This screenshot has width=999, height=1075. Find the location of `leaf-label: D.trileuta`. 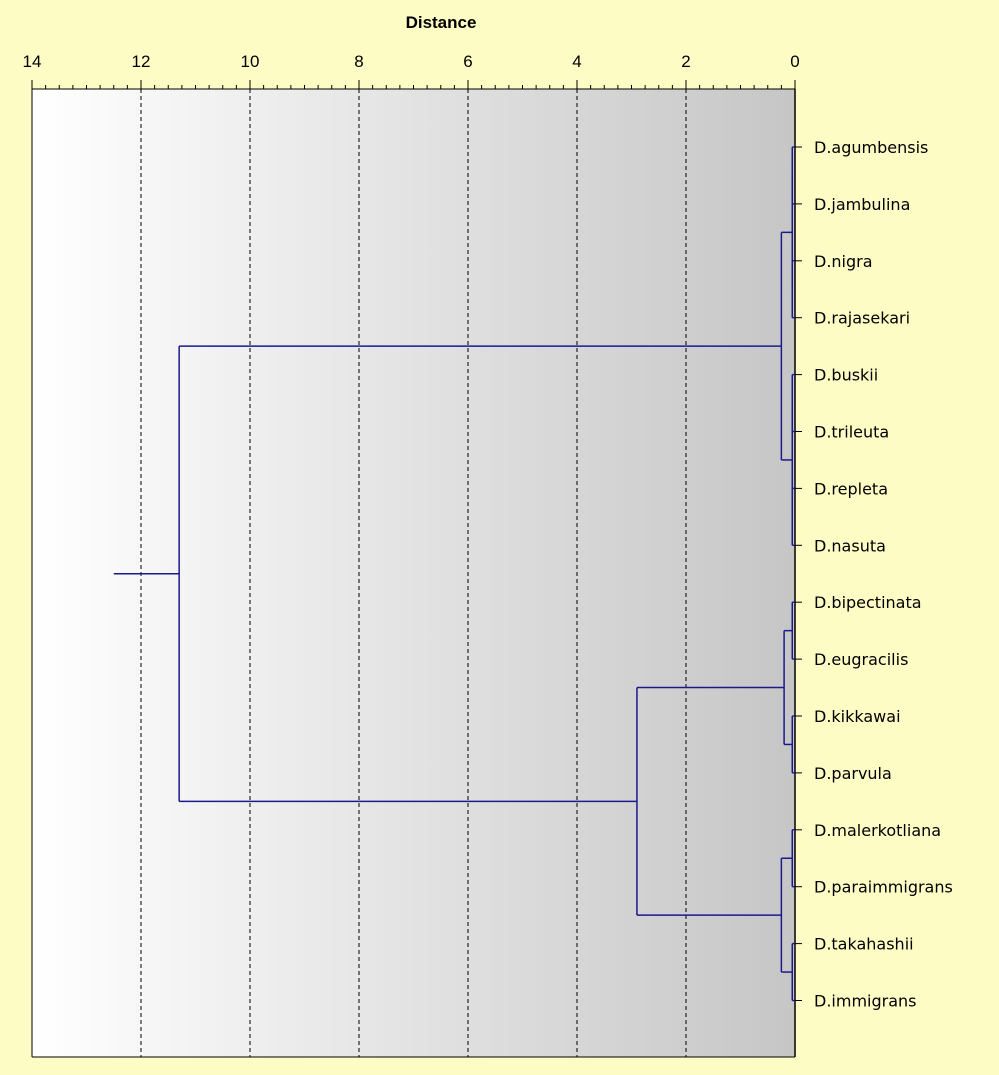

leaf-label: D.trileuta is located at coordinates (851, 432).